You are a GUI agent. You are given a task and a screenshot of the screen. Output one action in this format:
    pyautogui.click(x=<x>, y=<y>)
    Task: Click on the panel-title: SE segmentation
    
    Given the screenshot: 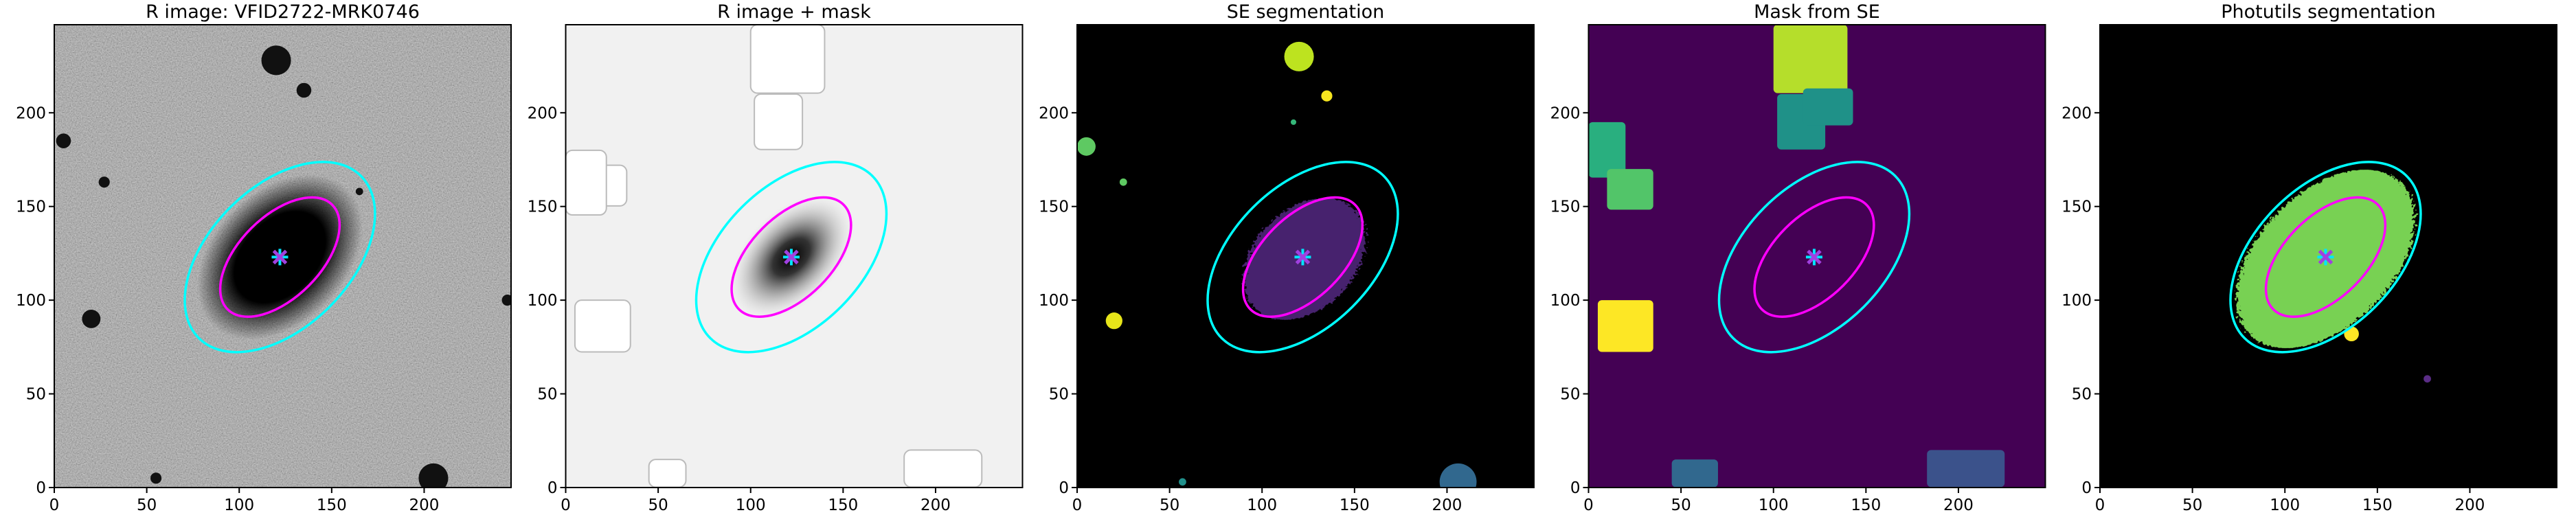 What is the action you would take?
    pyautogui.click(x=1305, y=12)
    